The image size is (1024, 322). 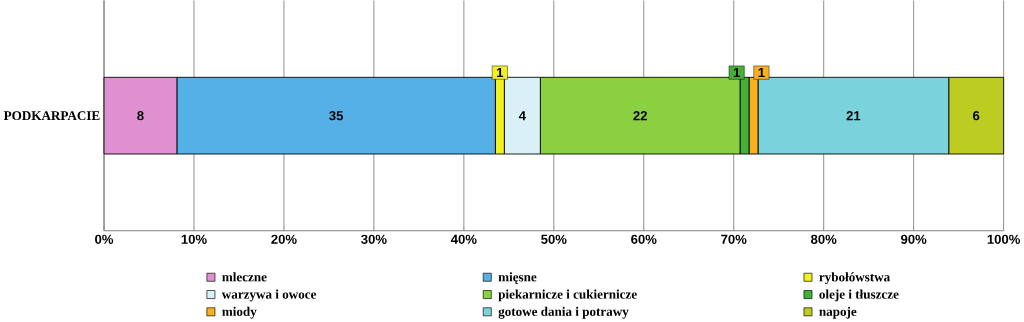 I want to click on legend-label: mięsne, so click(x=517, y=278).